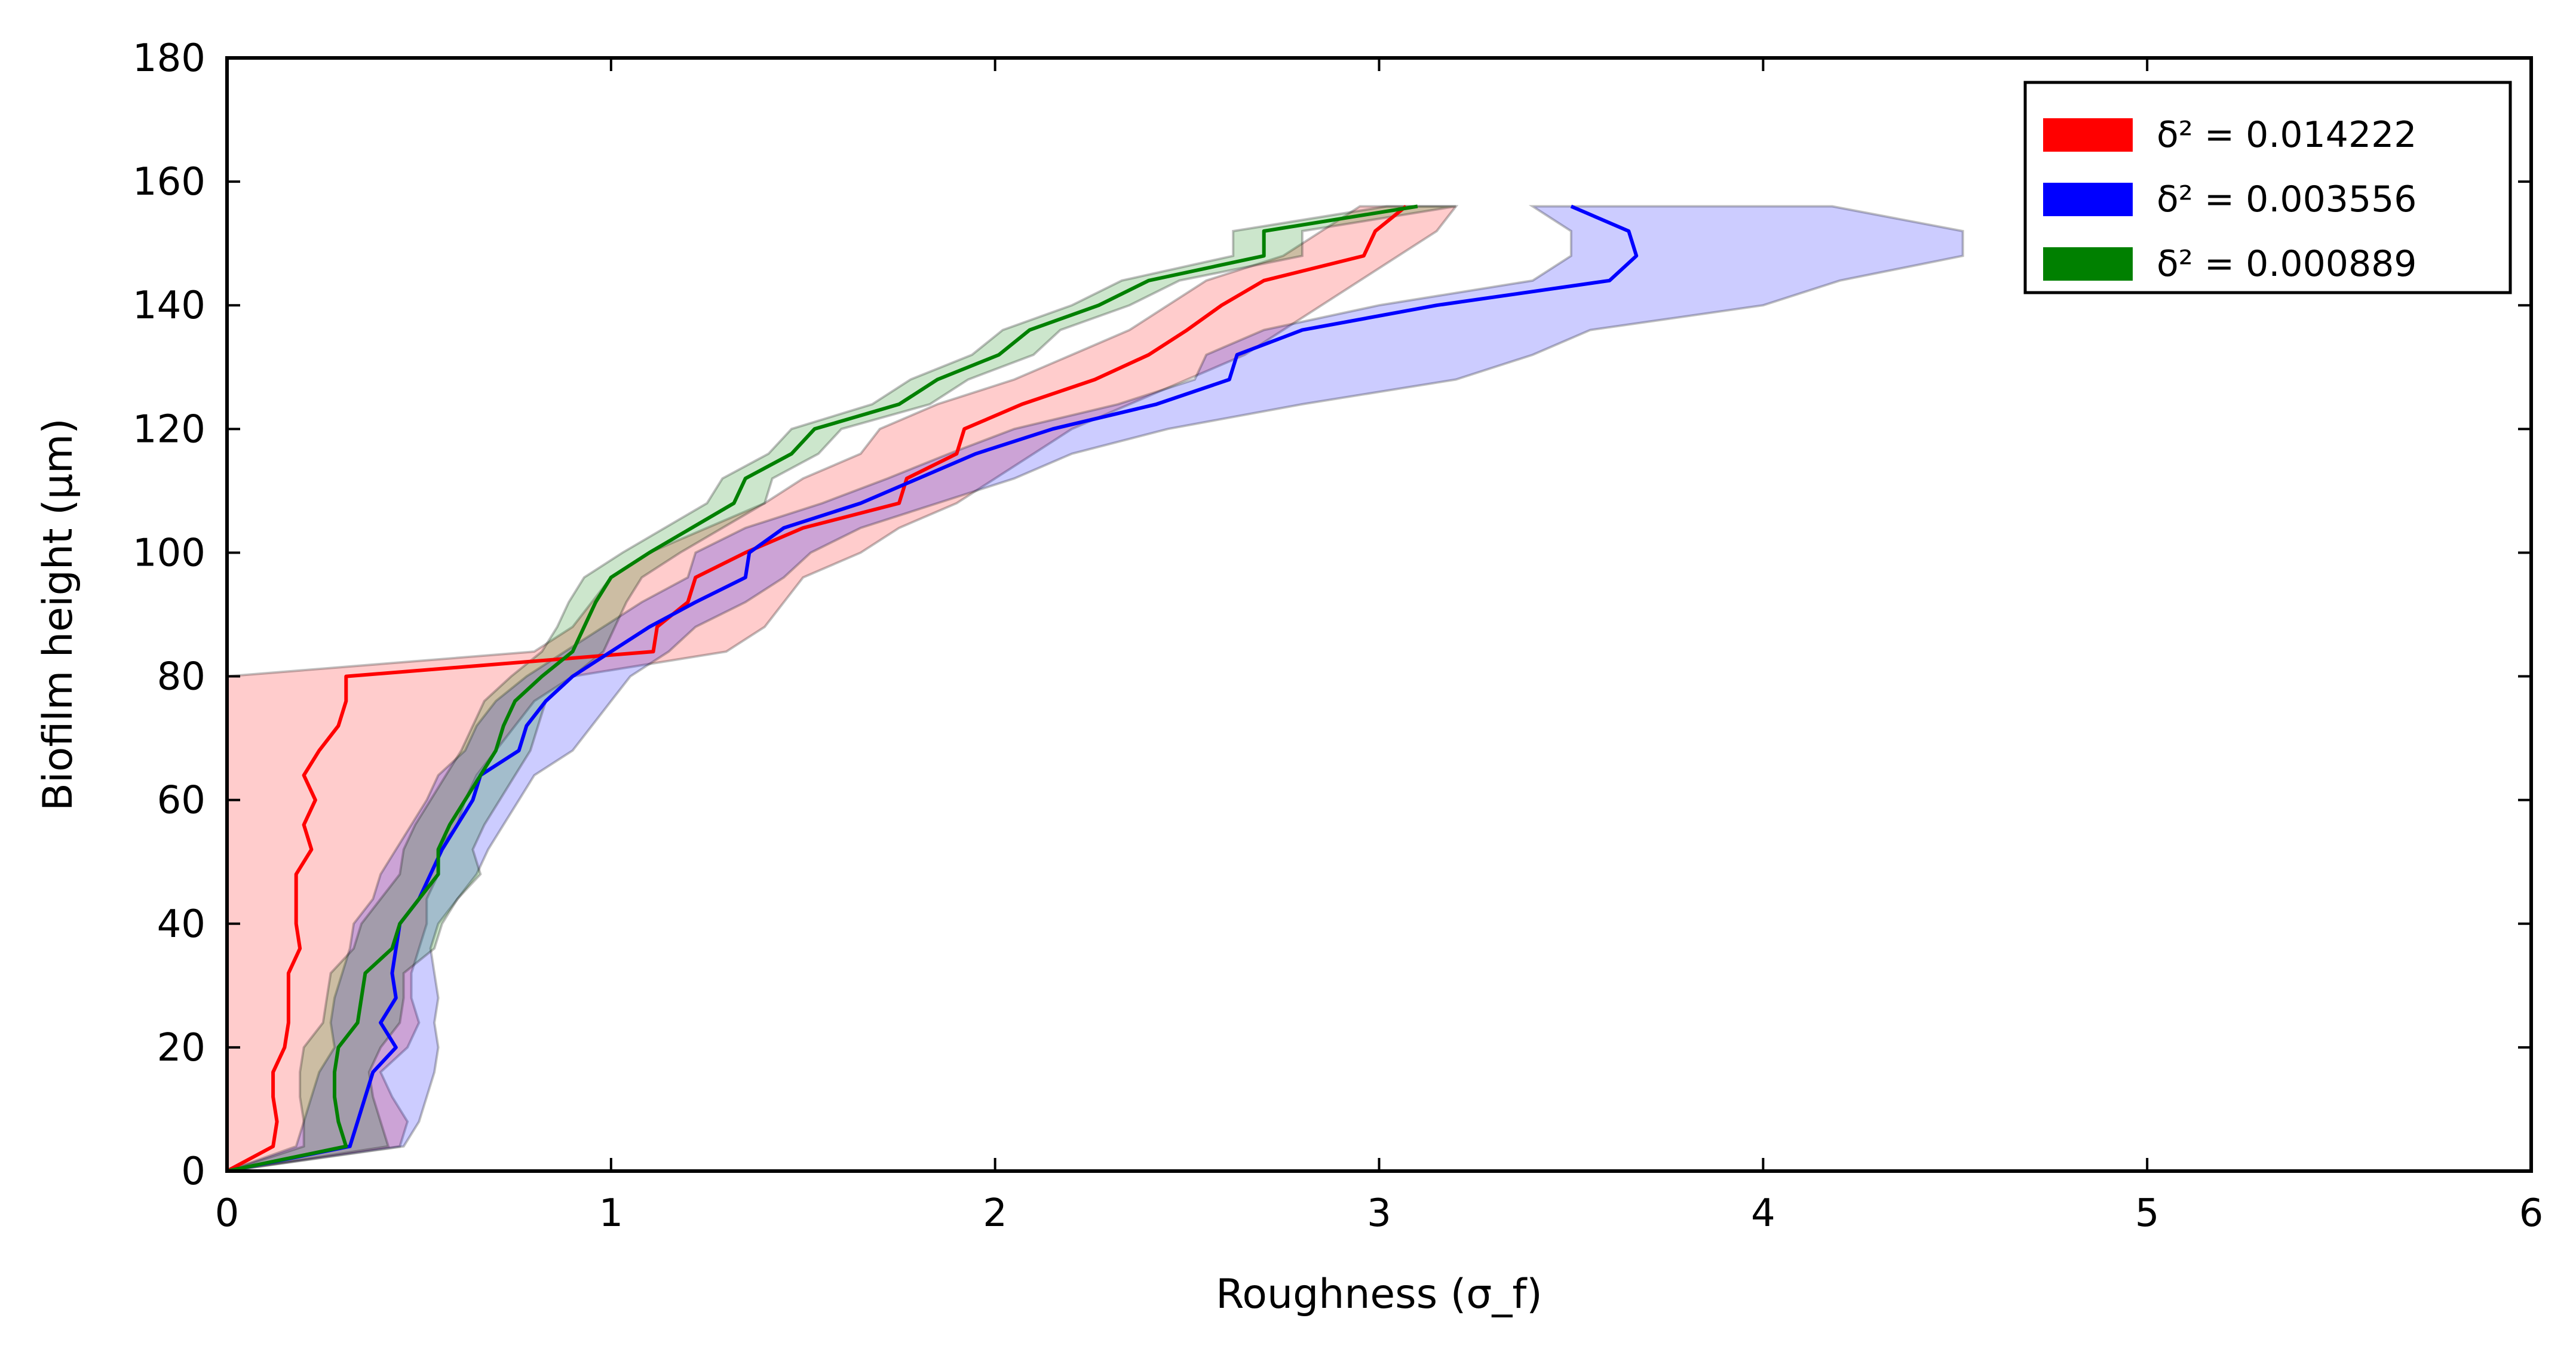  What do you see at coordinates (1379, 1213) in the screenshot?
I see `x-tick-label: 3` at bounding box center [1379, 1213].